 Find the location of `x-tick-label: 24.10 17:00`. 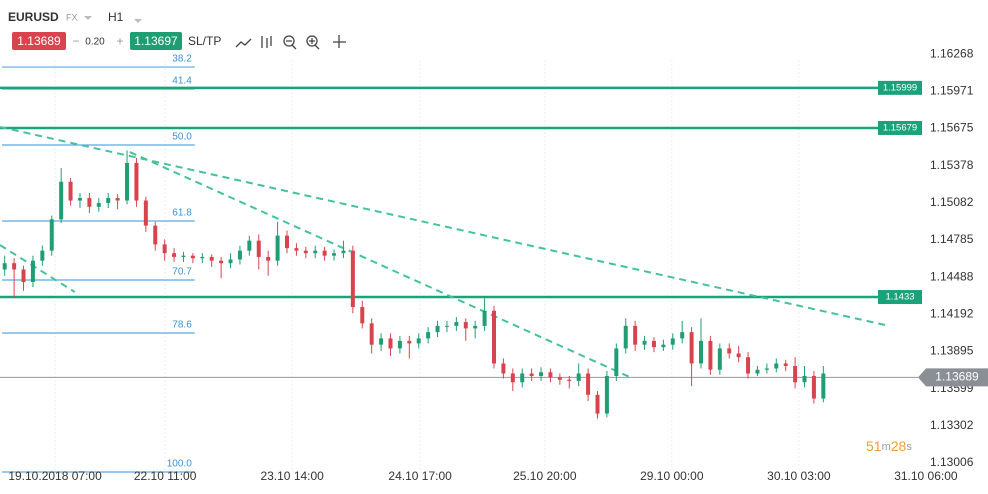

x-tick-label: 24.10 17:00 is located at coordinates (420, 476).